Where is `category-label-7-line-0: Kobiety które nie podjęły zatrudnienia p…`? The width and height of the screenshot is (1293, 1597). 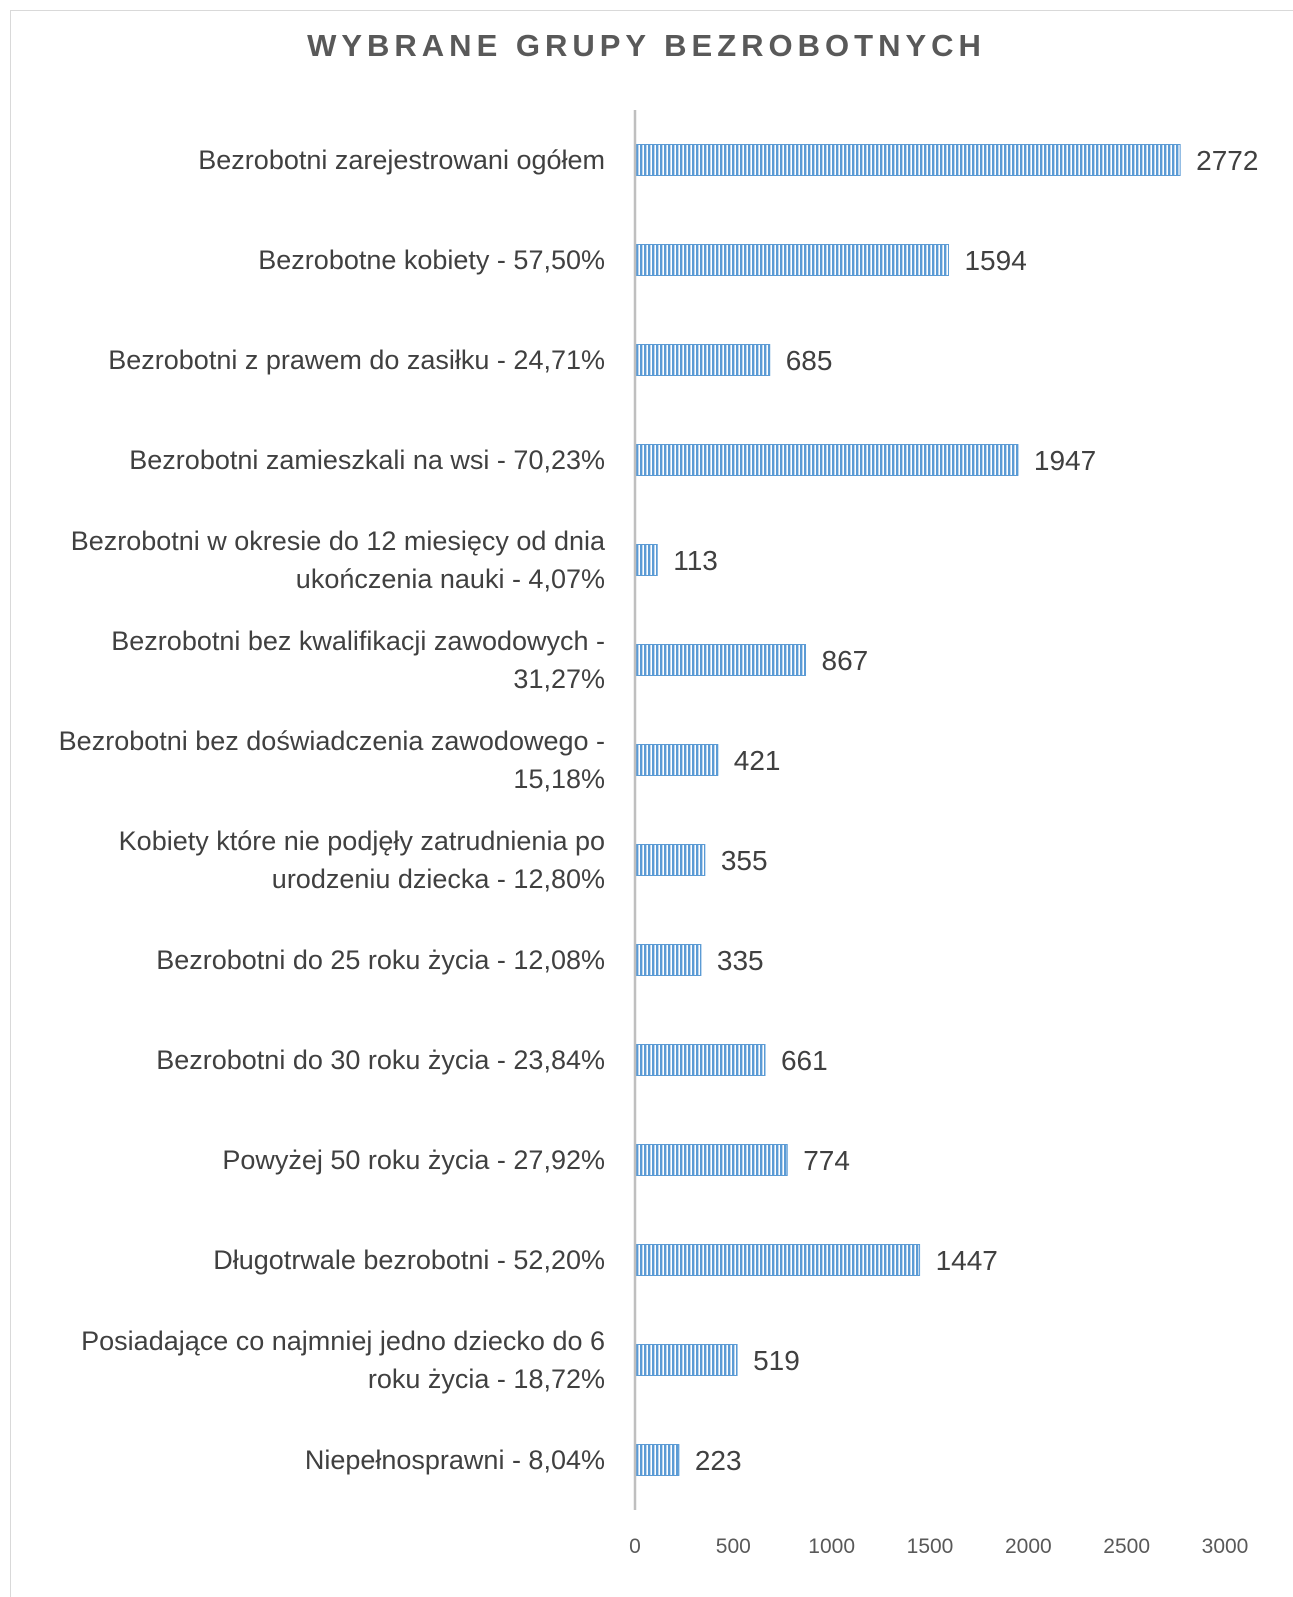 category-label-7-line-0: Kobiety które nie podjęły zatrudnienia p… is located at coordinates (362, 841).